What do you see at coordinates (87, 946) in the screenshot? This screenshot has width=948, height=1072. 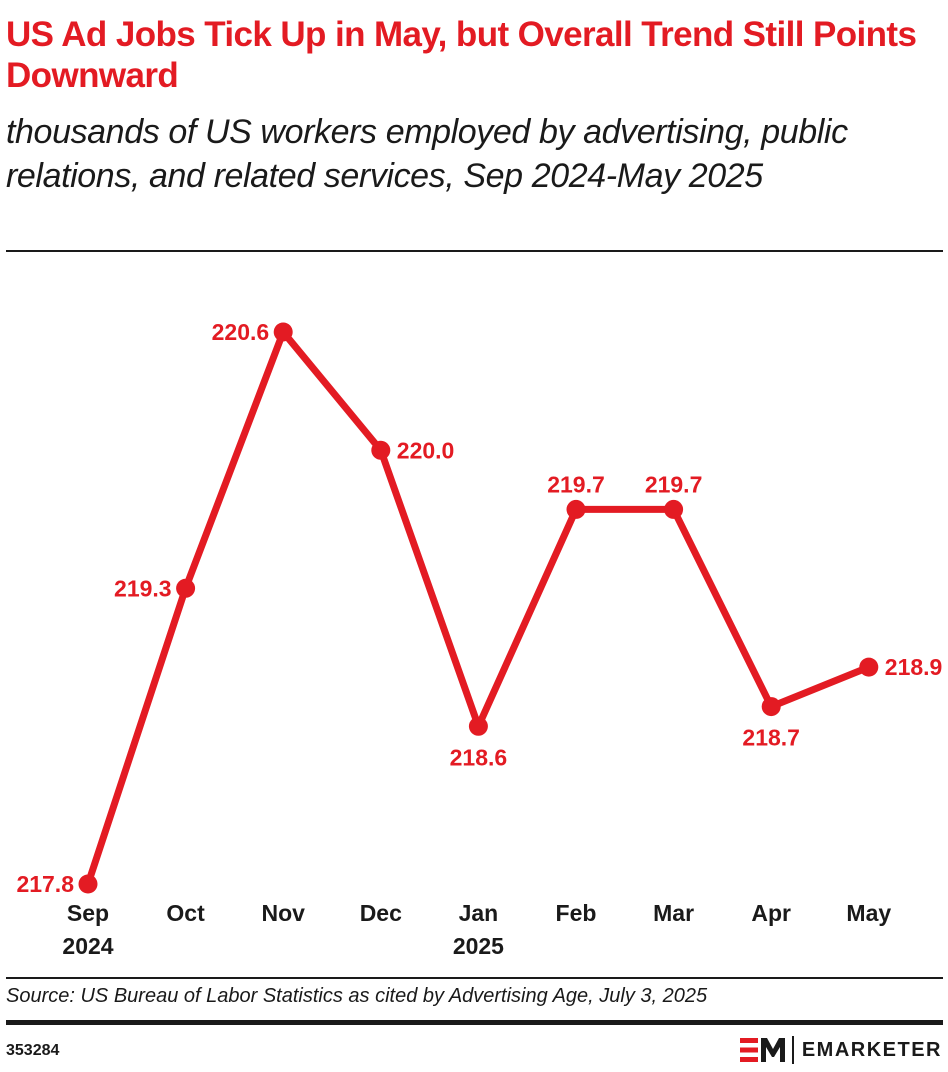 I see `x-tick-label: 2024` at bounding box center [87, 946].